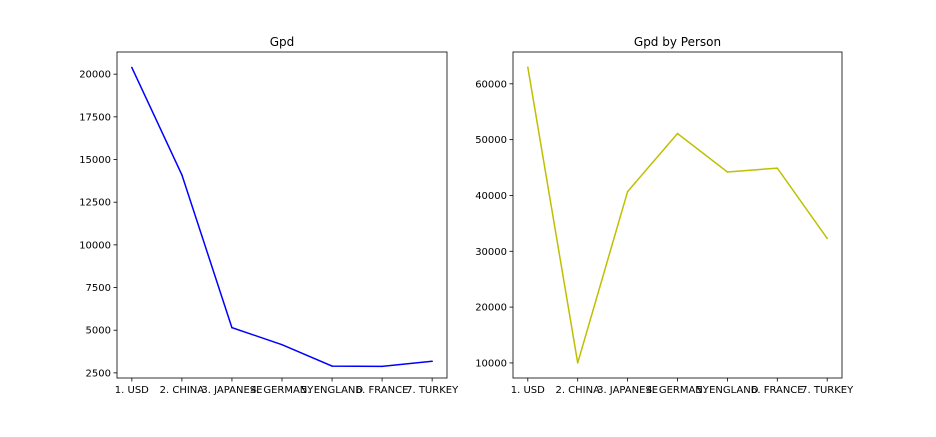 This screenshot has height=437, width=936. I want to click on chart-title: Gpd by Person, so click(677, 42).